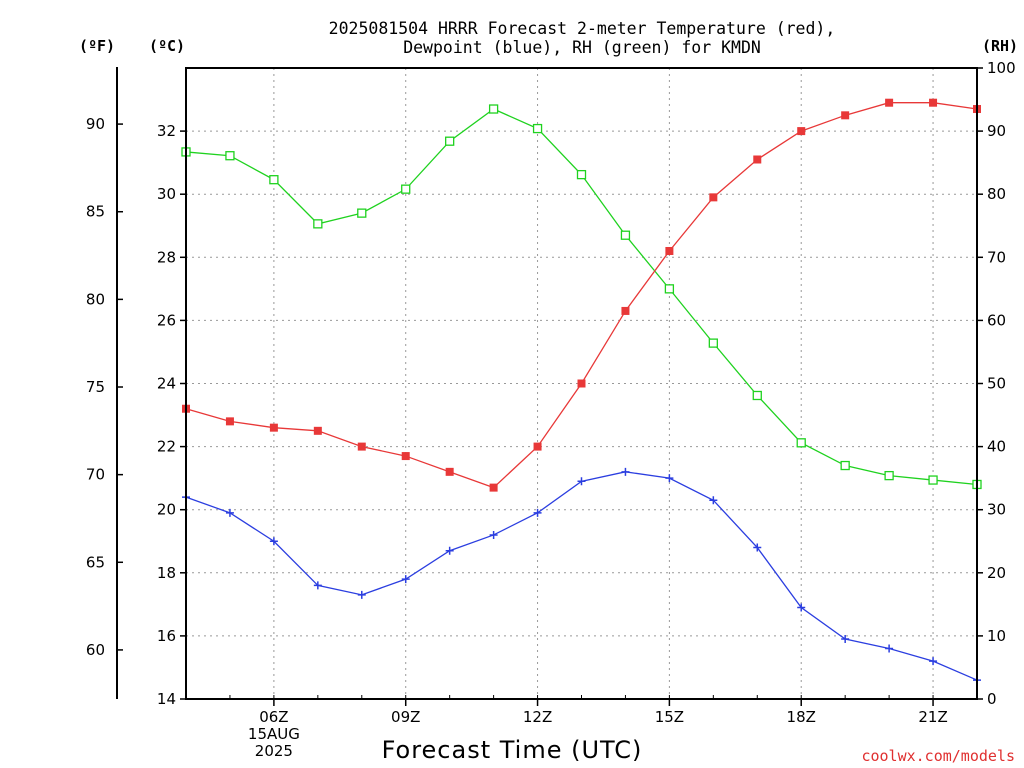 The image size is (1024, 768). What do you see at coordinates (274, 734) in the screenshot?
I see `x-tick-label: 15AUG` at bounding box center [274, 734].